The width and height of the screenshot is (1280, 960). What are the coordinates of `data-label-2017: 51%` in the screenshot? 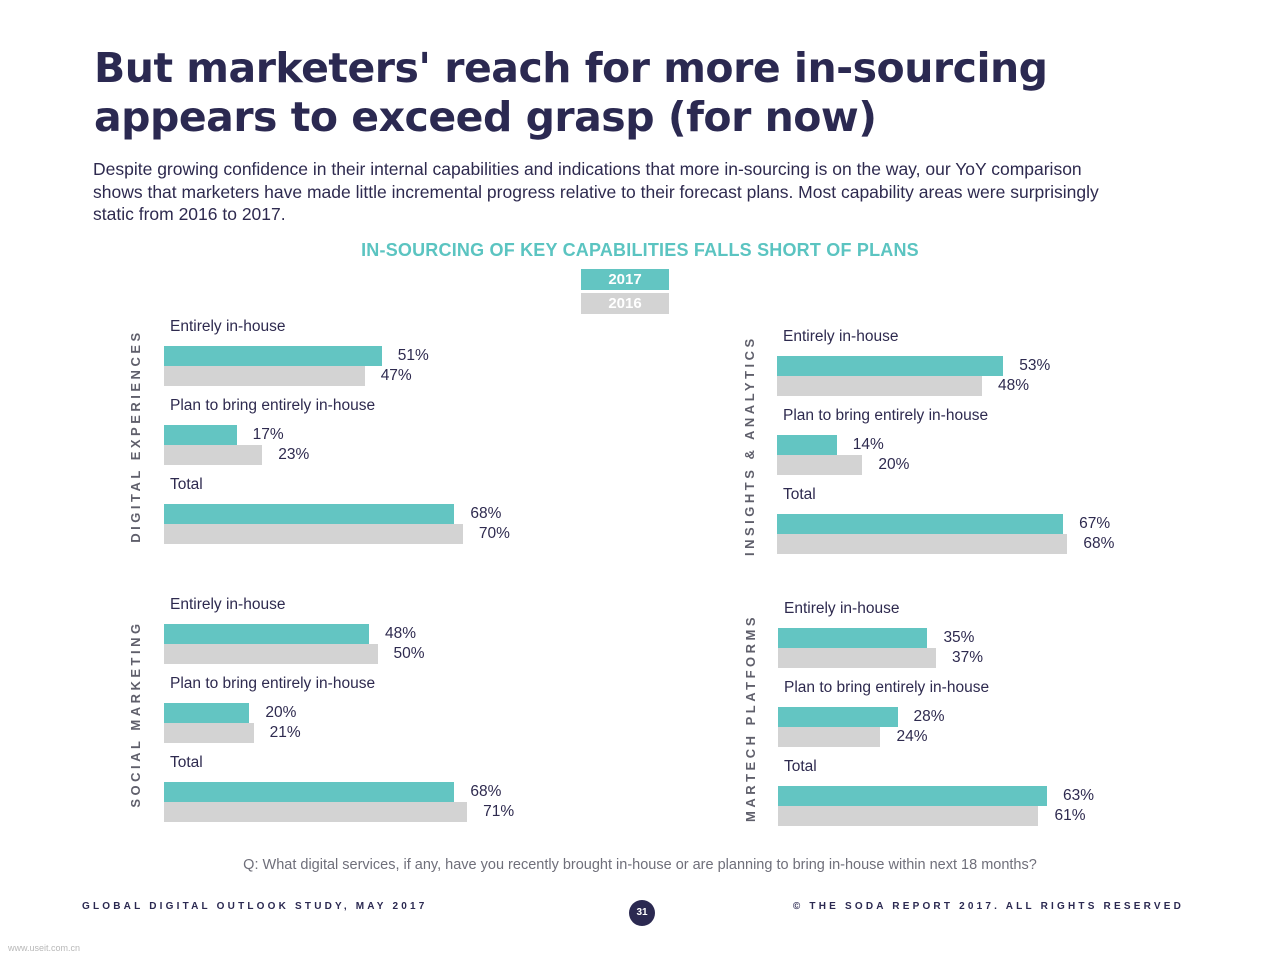 It's located at (413, 355).